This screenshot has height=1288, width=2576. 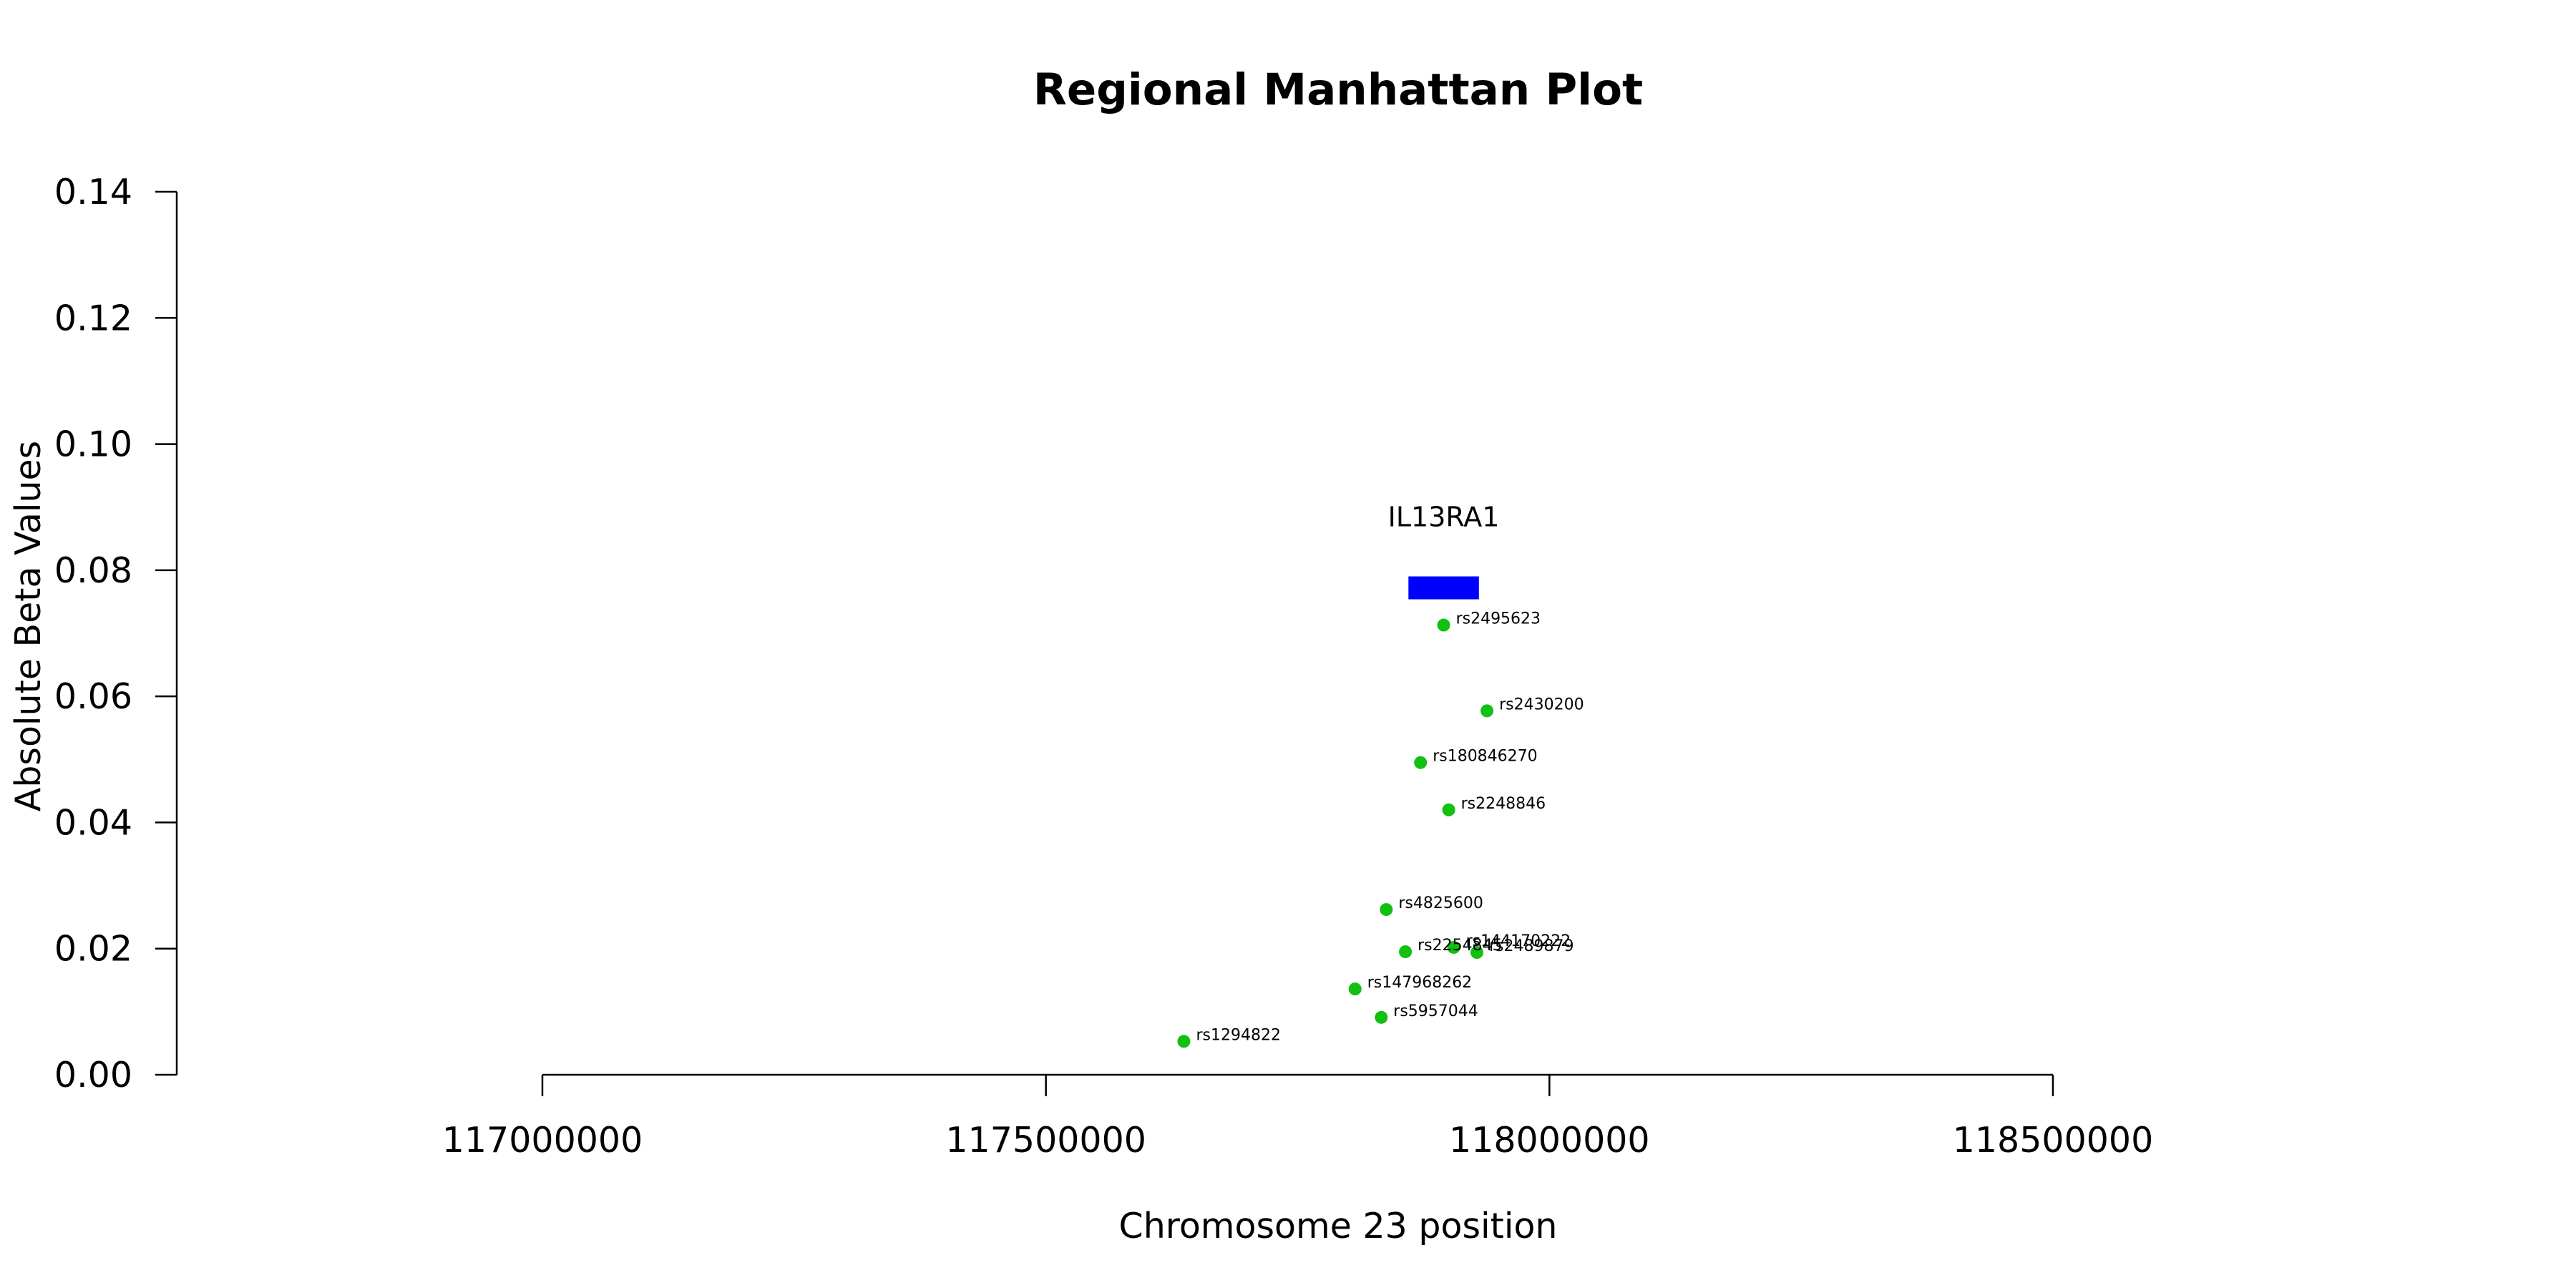 I want to click on snp-label: rs180846270, so click(x=1485, y=757).